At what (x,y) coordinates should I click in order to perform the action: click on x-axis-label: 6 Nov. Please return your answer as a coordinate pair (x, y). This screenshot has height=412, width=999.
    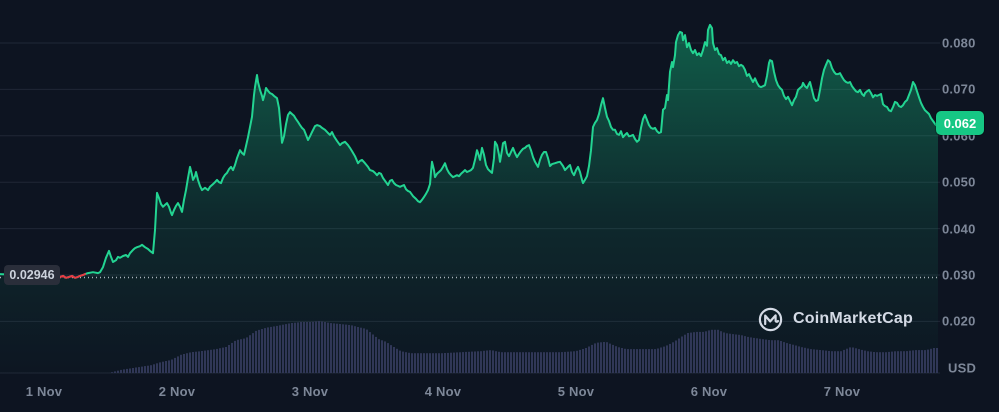
    Looking at the image, I should click on (709, 391).